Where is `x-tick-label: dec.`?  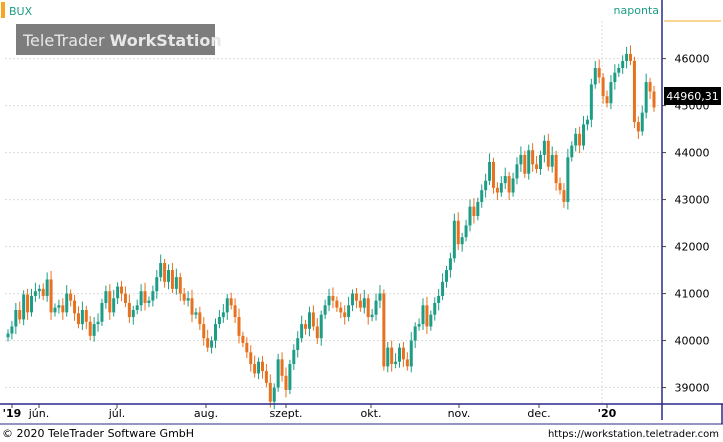 x-tick-label: dec. is located at coordinates (538, 413).